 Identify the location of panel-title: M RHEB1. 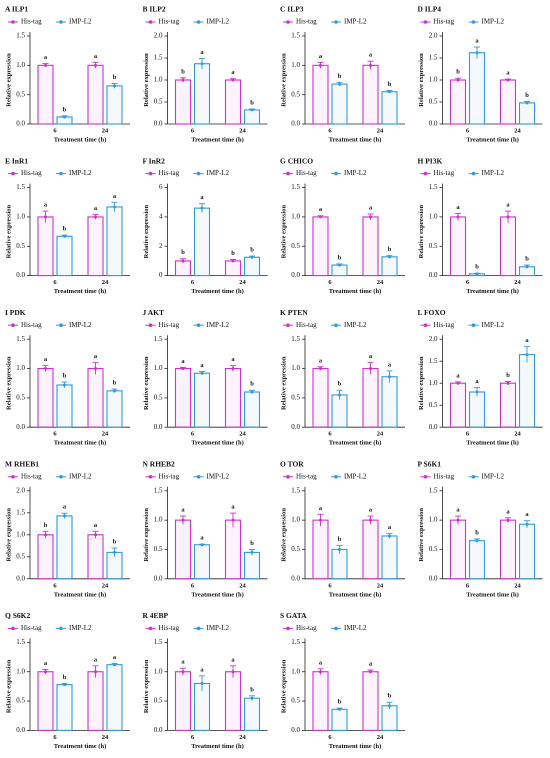
(22, 464).